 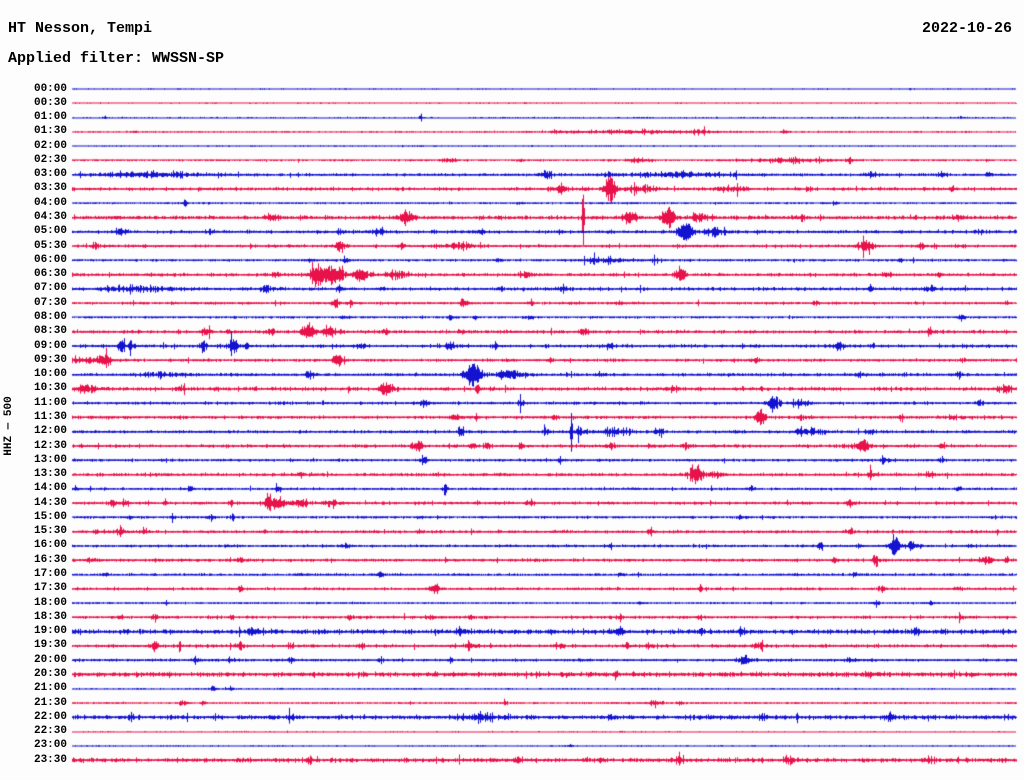 I want to click on time-label: 00:30, so click(x=50, y=102).